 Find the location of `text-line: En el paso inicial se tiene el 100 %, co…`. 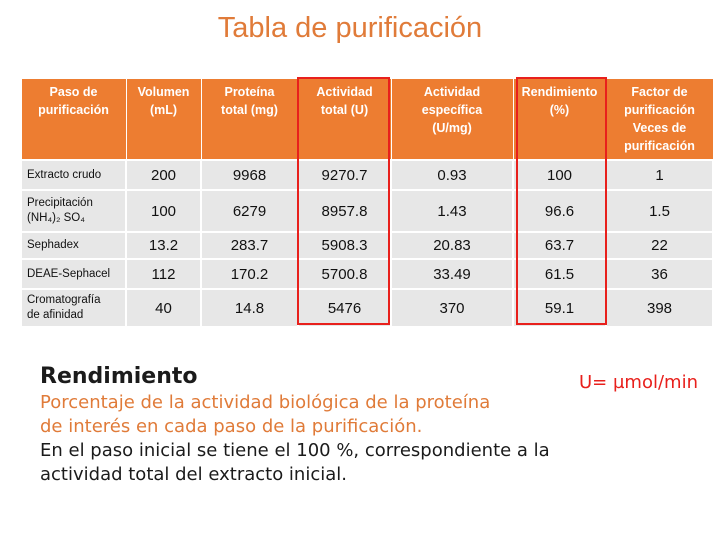

text-line: En el paso inicial se tiene el 100 %, co… is located at coordinates (295, 450).